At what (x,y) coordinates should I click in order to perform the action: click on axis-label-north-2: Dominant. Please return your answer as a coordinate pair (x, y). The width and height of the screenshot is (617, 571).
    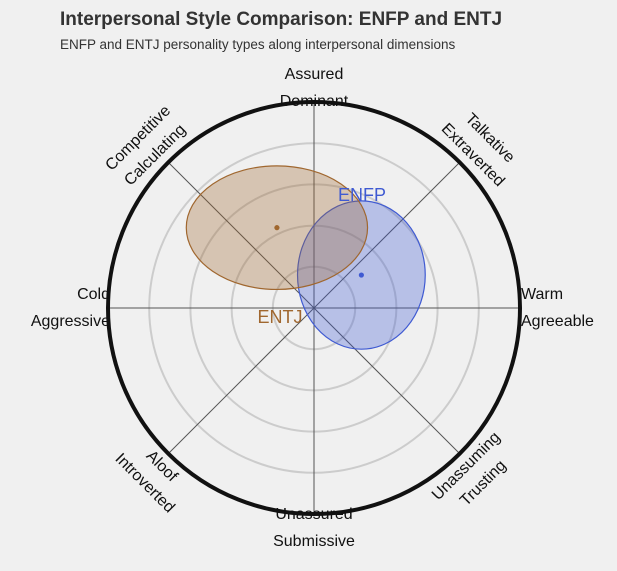
    Looking at the image, I should click on (314, 101).